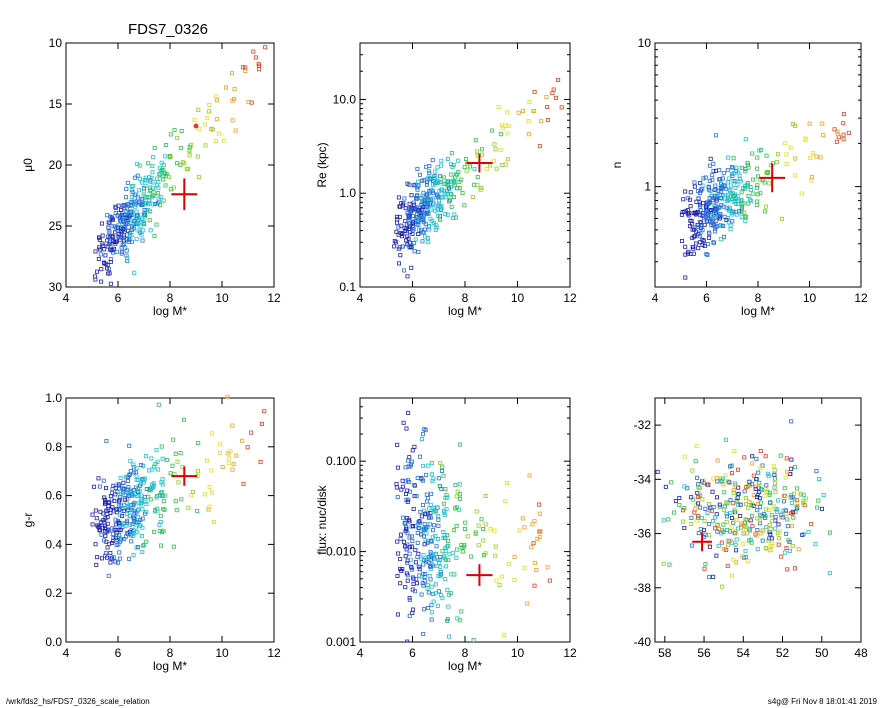 This screenshot has width=885, height=708. What do you see at coordinates (322, 164) in the screenshot?
I see `y-axis-label: Re (kpc)` at bounding box center [322, 164].